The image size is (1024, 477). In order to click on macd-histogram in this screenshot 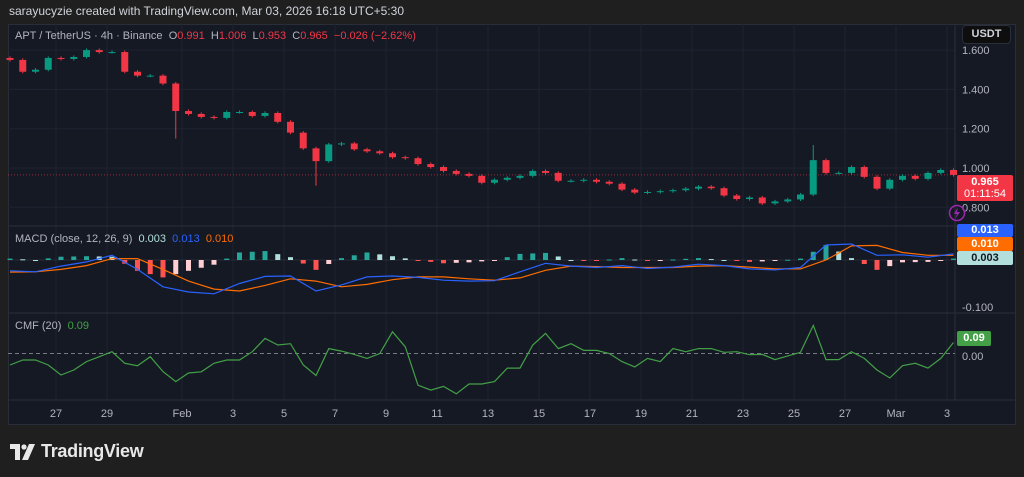, I will do `click(481, 261)`.